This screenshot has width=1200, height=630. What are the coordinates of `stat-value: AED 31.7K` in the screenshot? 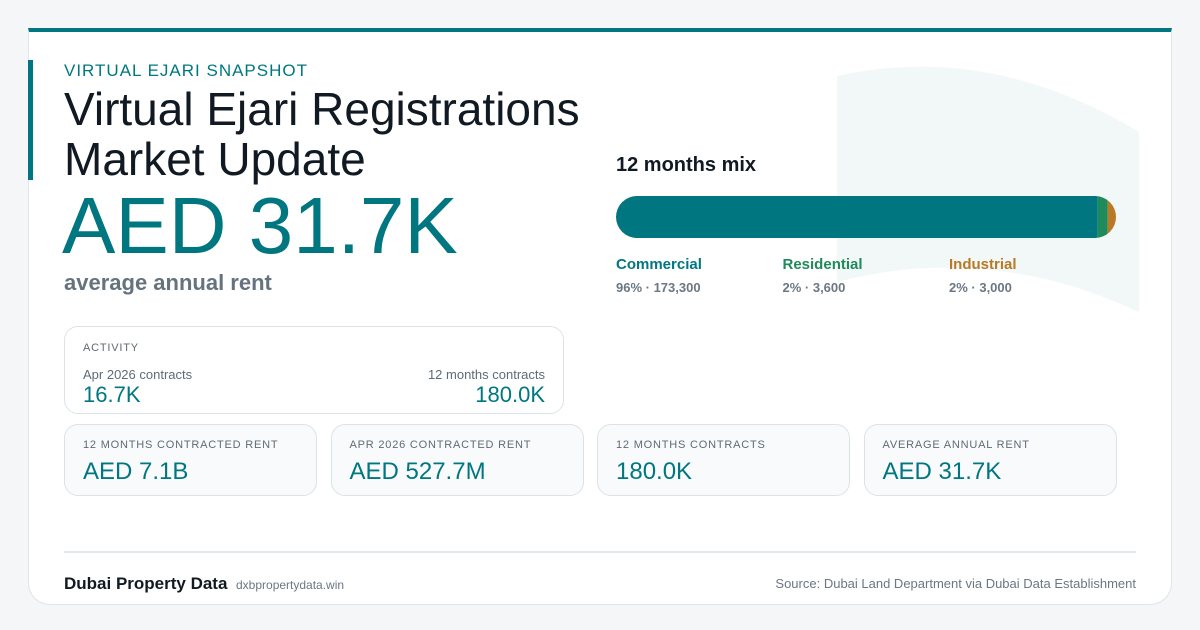 It's located at (942, 471).